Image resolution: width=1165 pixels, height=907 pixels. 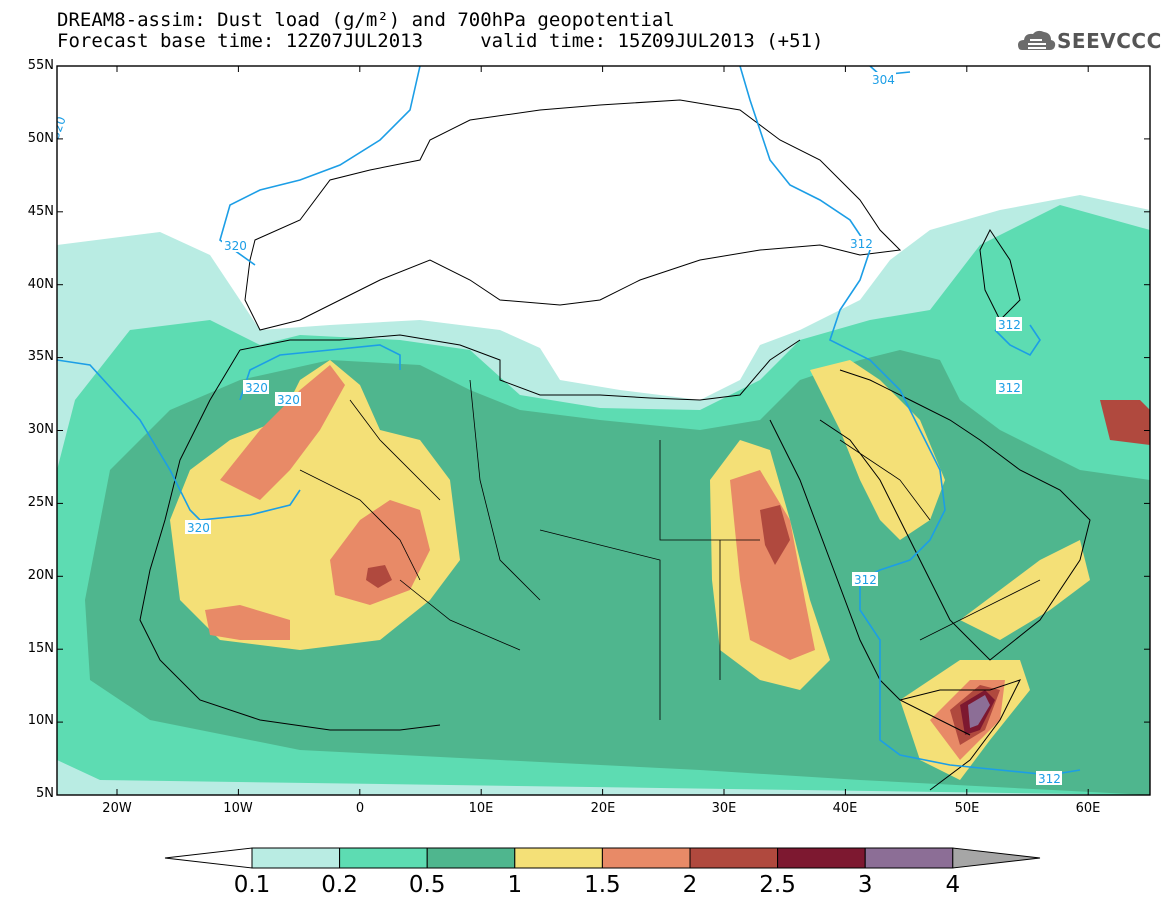 I want to click on coastline-arabia, so click(x=955, y=515).